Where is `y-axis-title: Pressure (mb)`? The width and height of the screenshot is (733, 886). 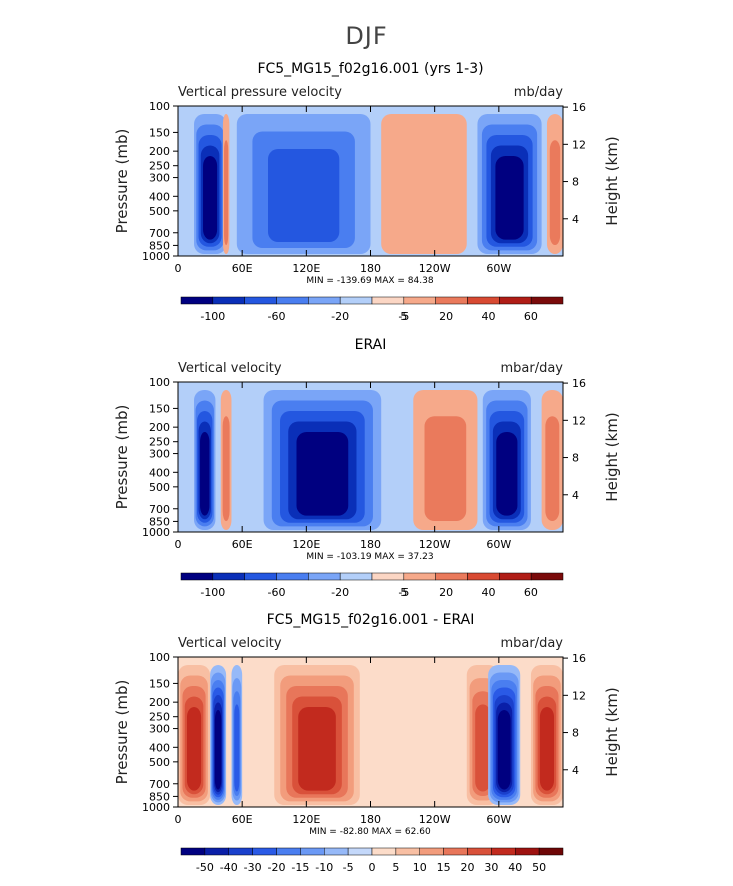 y-axis-title: Pressure (mb) is located at coordinates (122, 732).